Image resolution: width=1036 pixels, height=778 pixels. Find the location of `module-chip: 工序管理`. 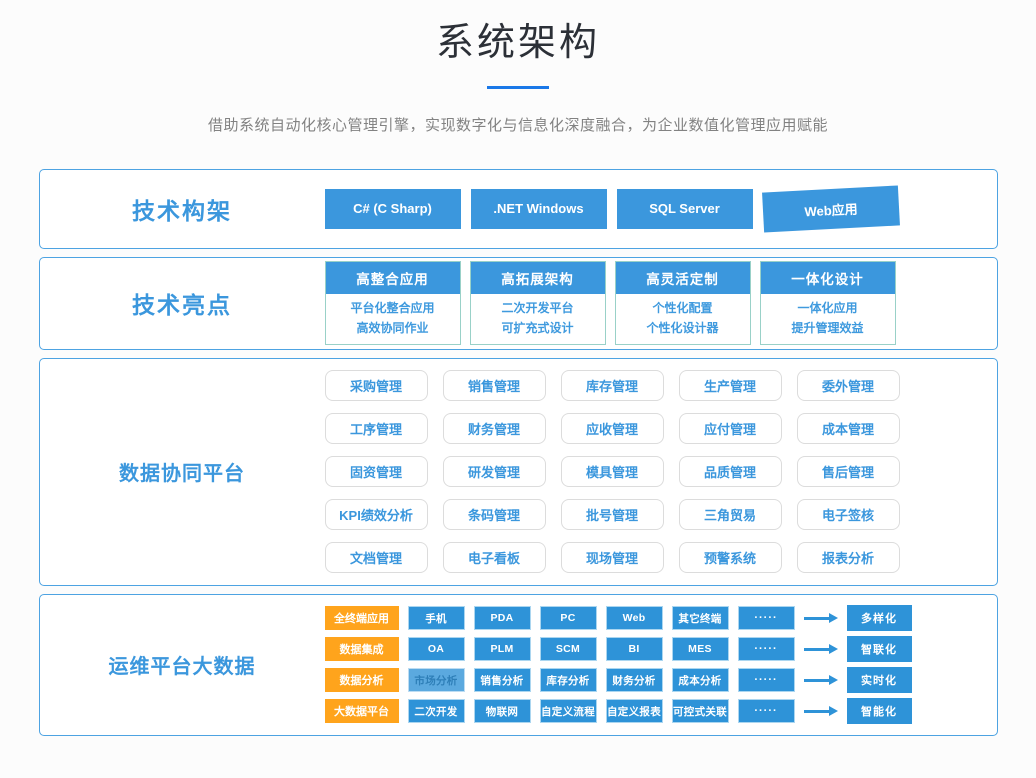

module-chip: 工序管理 is located at coordinates (376, 429).